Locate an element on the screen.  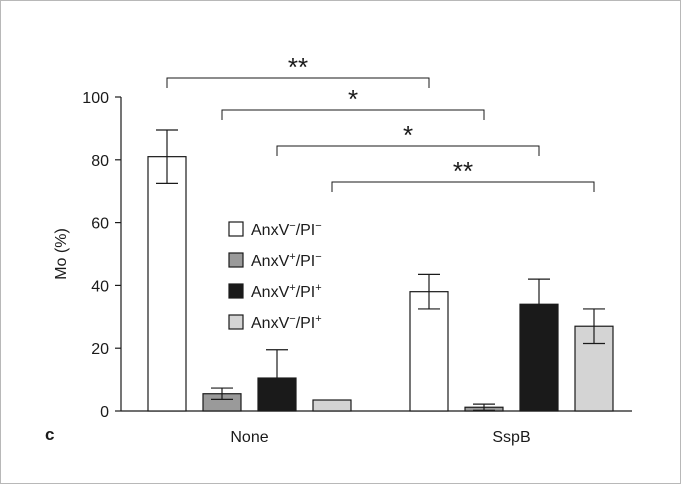
y-tick-label: 0 is located at coordinates (104, 412).